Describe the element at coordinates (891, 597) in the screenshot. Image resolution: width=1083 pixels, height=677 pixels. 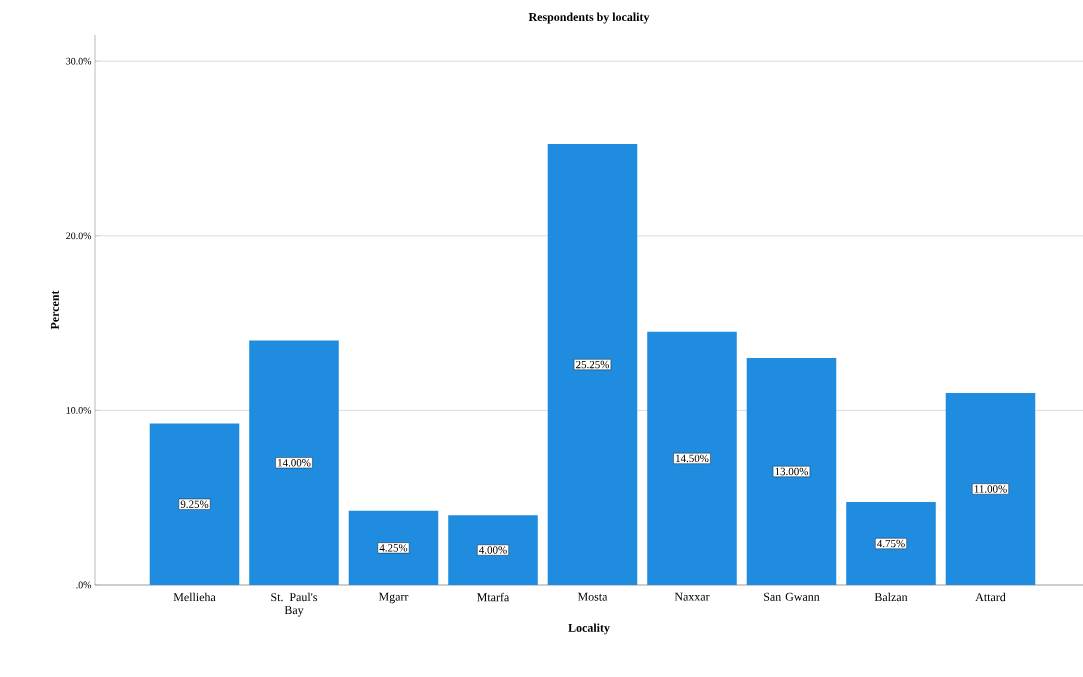
I see `x-tick-label: Balzan` at that location.